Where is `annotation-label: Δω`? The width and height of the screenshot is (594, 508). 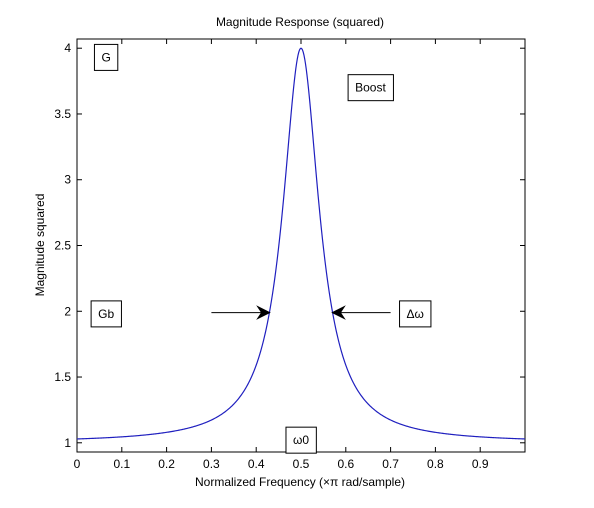
annotation-label: Δω is located at coordinates (415, 314).